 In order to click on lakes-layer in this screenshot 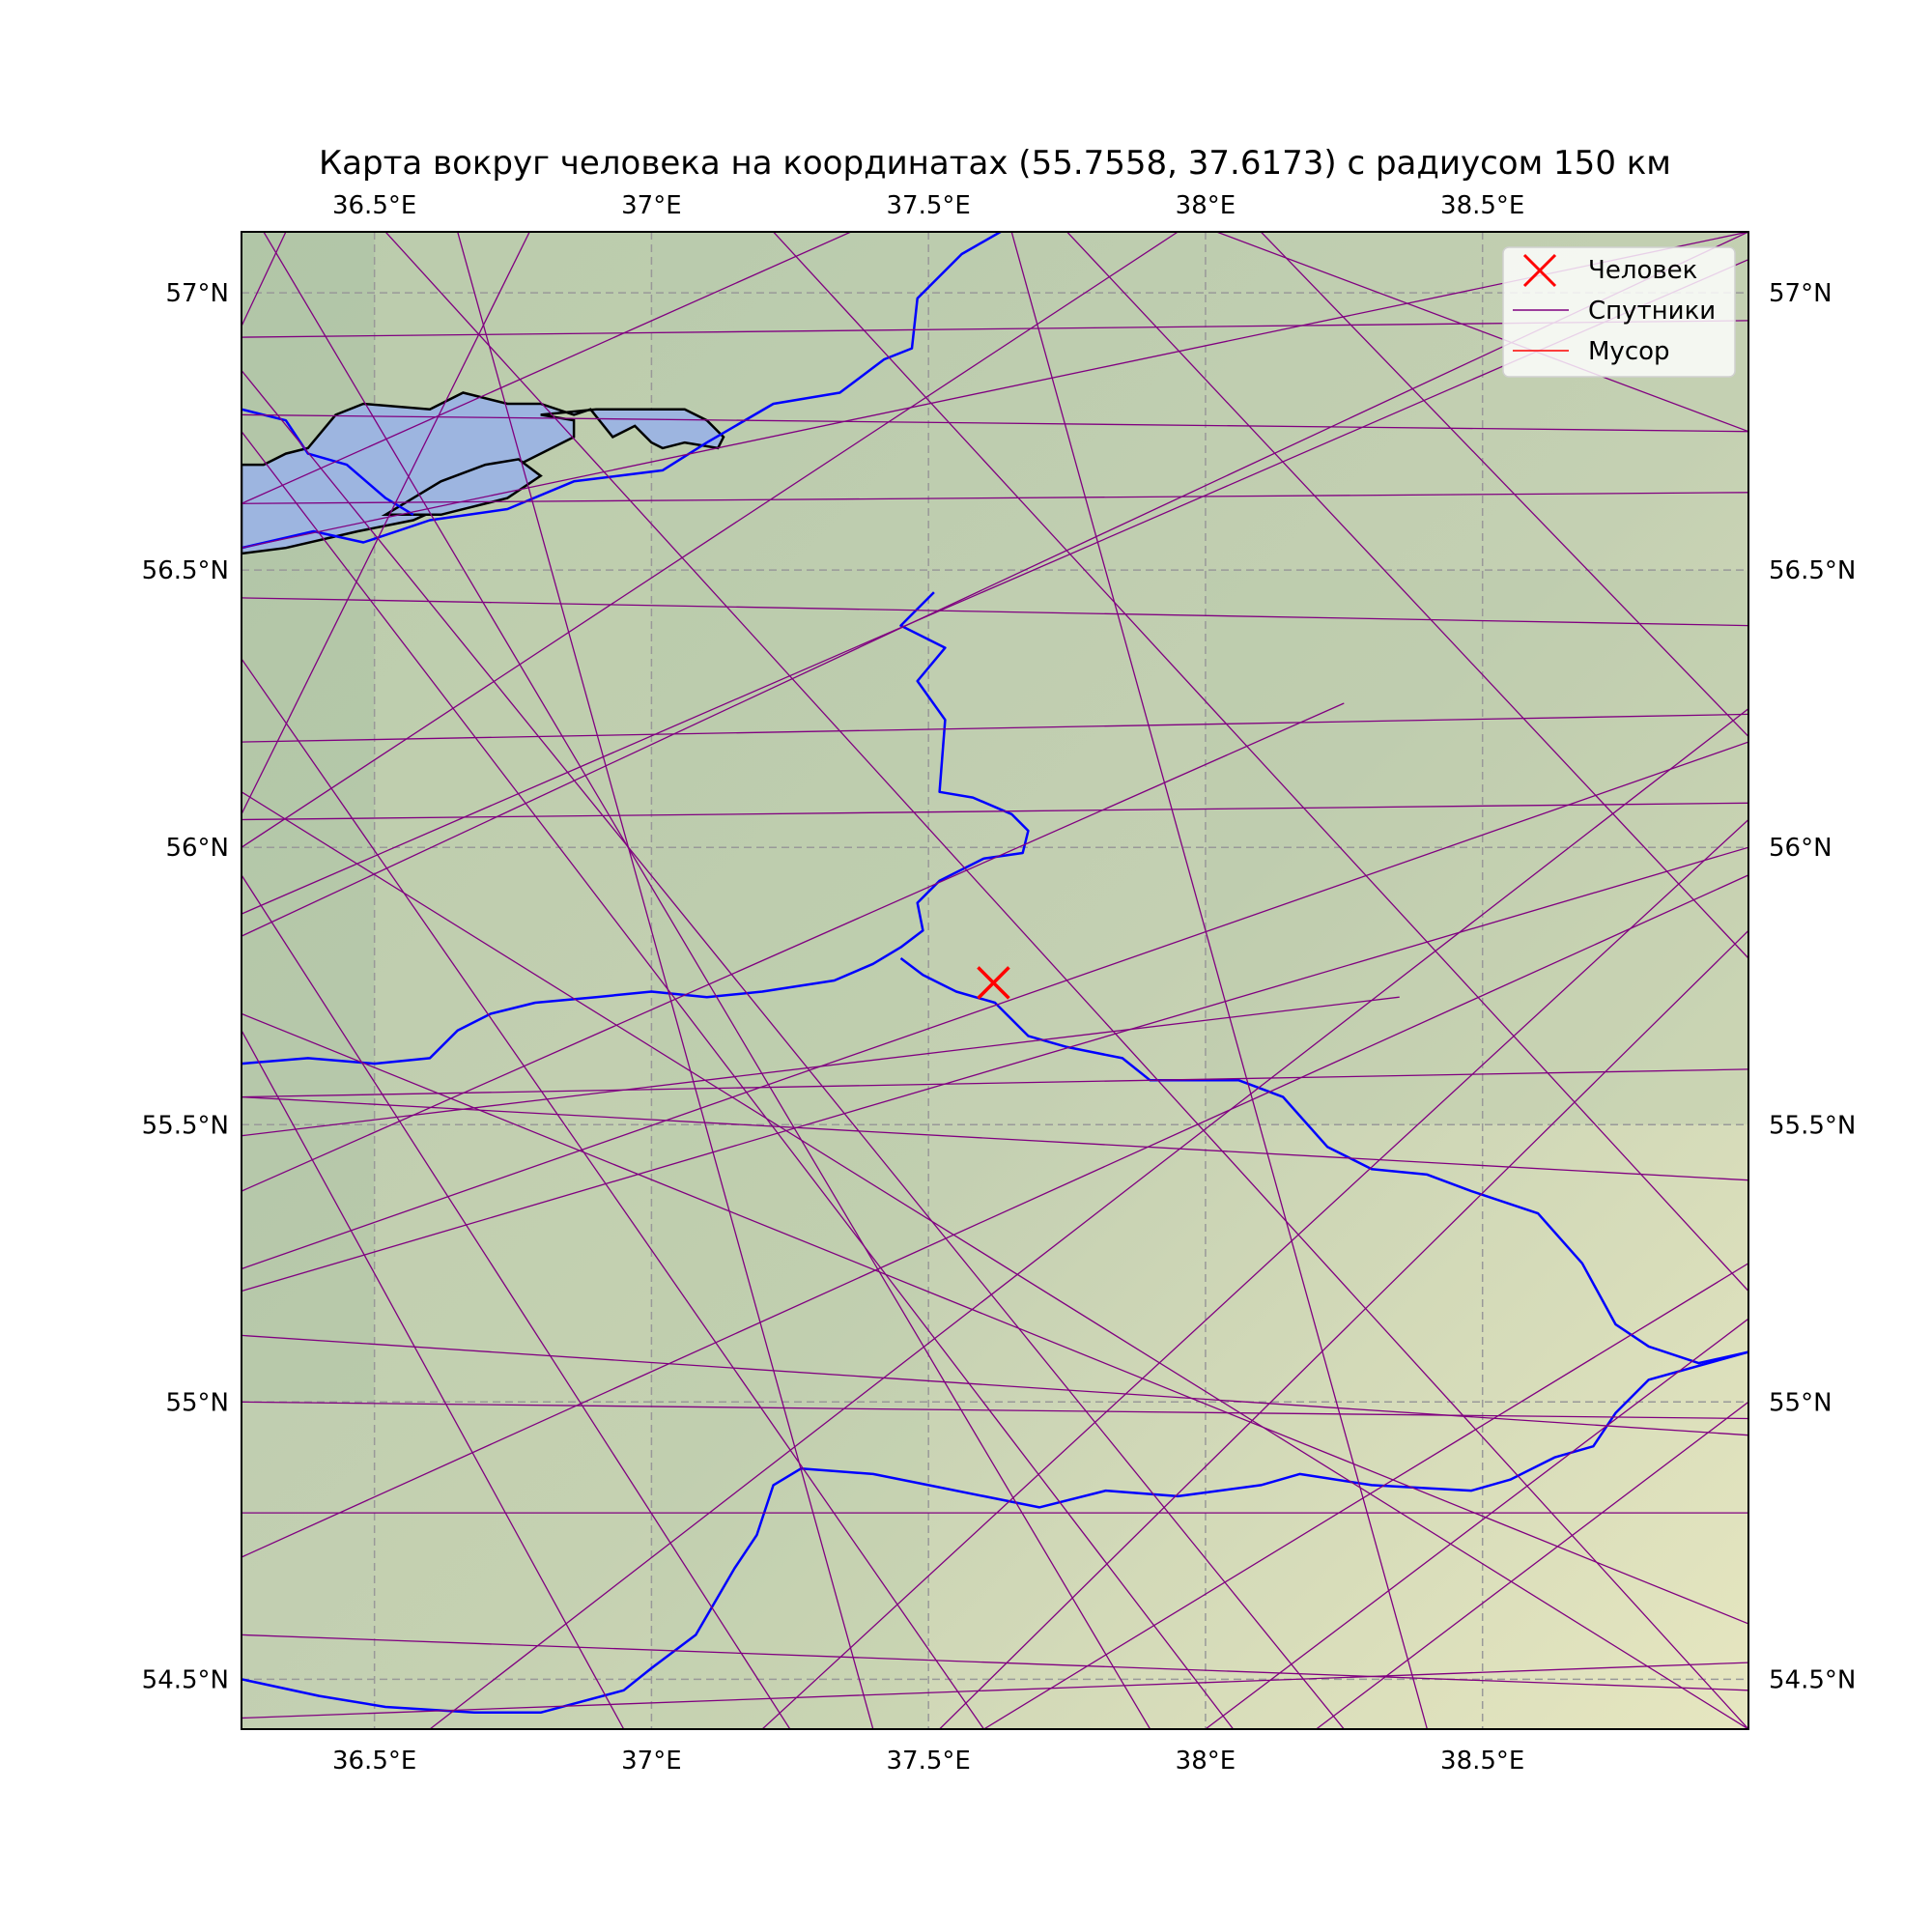, I will do `click(483, 473)`.